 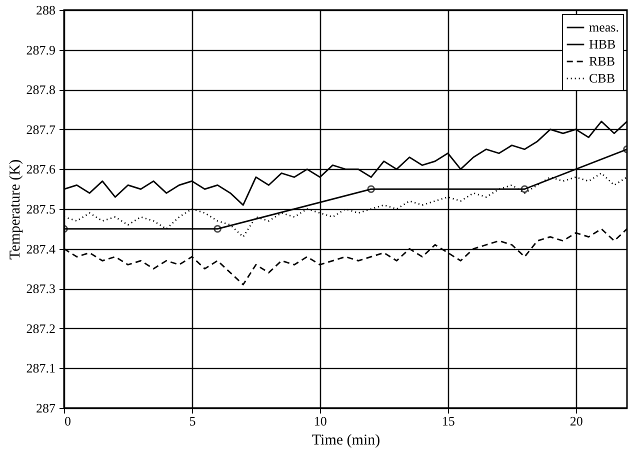 I want to click on y-tick-label: 287.1, so click(x=41, y=368).